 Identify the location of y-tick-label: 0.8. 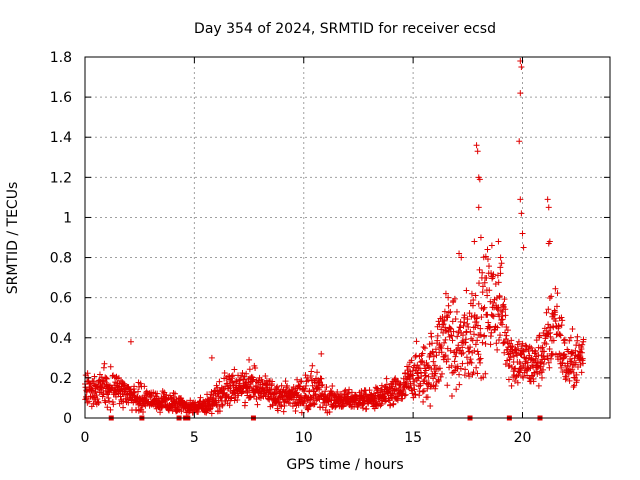
(61, 259).